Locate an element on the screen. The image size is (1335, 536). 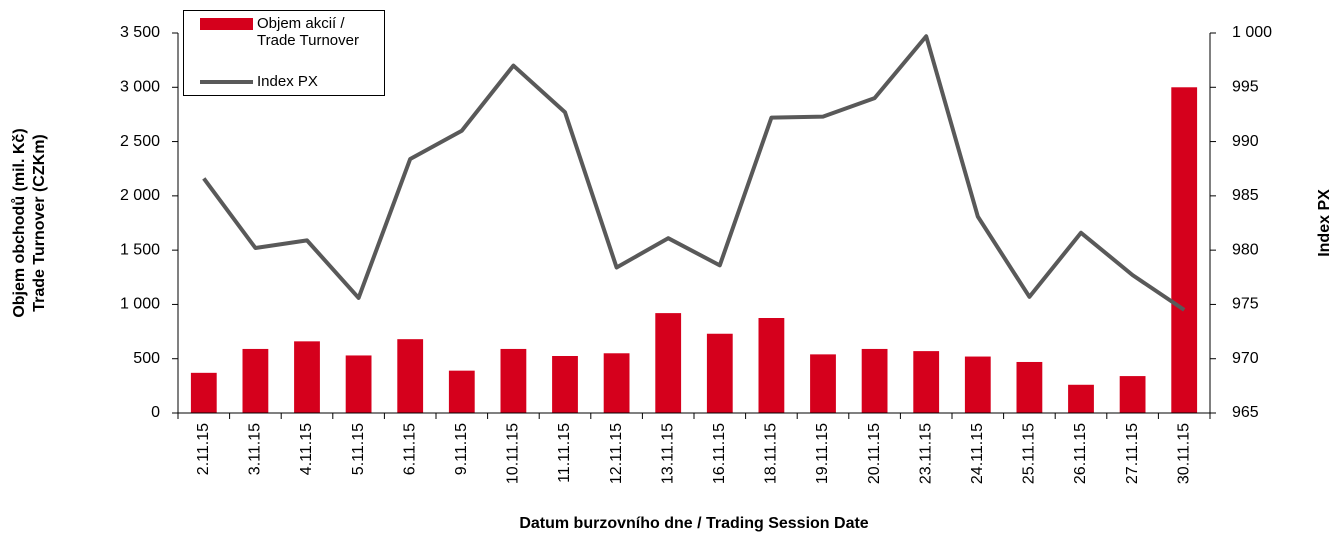
y2-tick-label: 970 is located at coordinates (1245, 358).